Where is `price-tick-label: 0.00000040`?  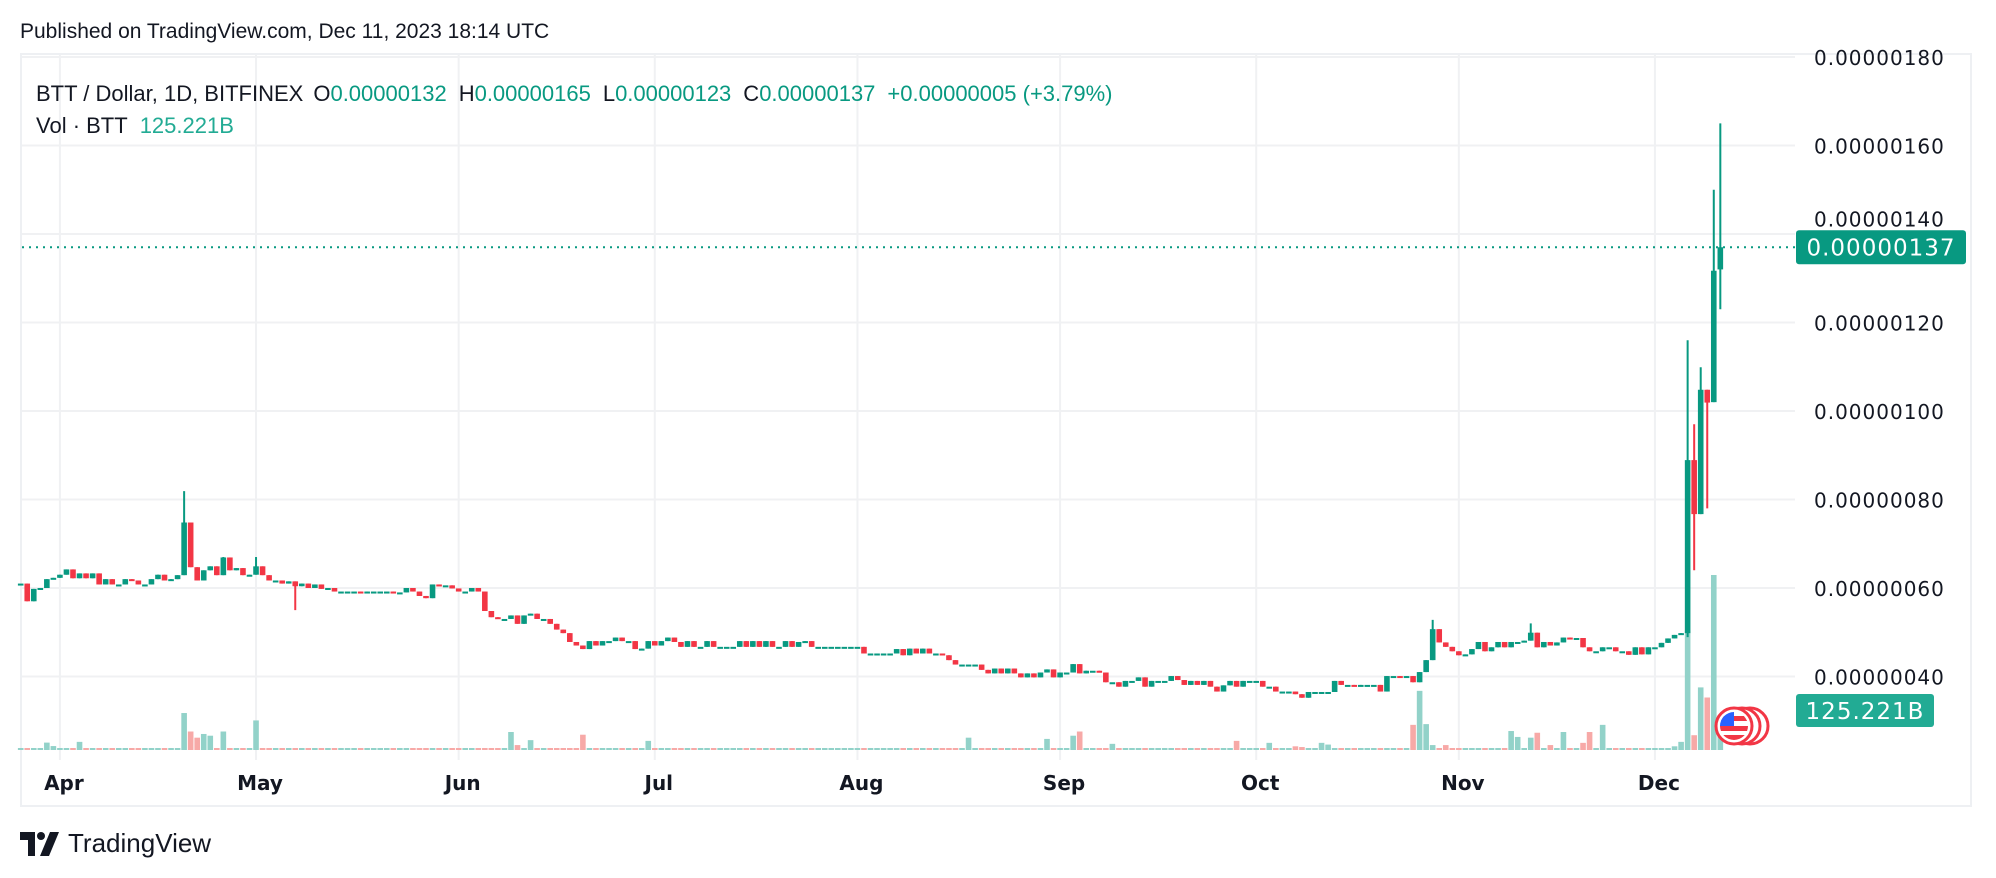
price-tick-label: 0.00000040 is located at coordinates (1879, 678).